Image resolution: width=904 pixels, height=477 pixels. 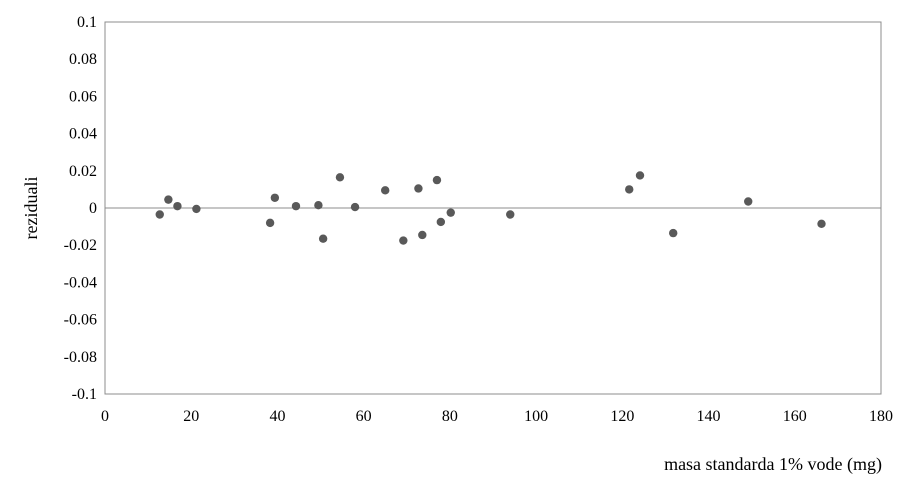 I want to click on y-tick-label: -0.1, so click(x=84, y=394).